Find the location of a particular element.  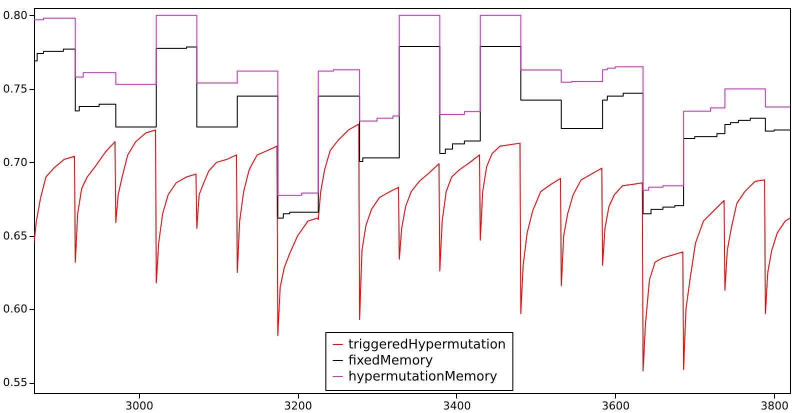

legend-label: hypermutationMemory is located at coordinates (423, 376).